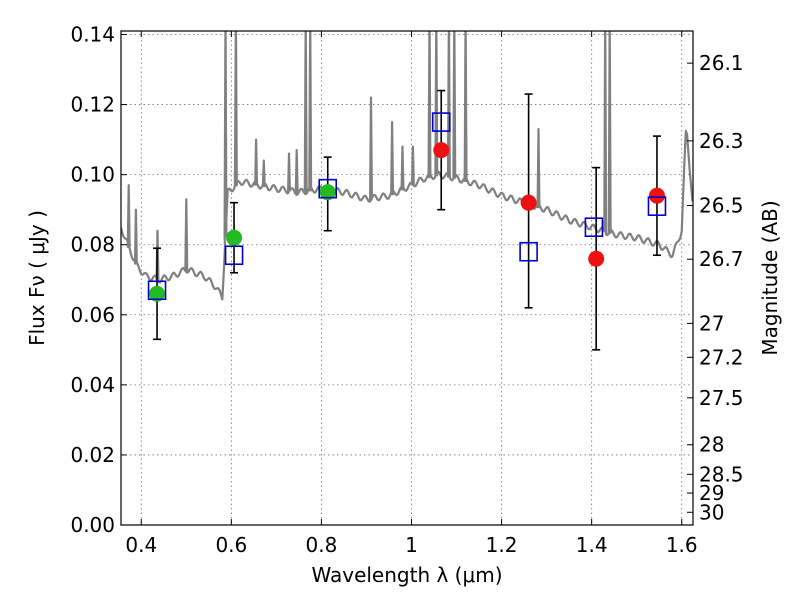  What do you see at coordinates (411, 545) in the screenshot?
I see `x-tick-label: 1` at bounding box center [411, 545].